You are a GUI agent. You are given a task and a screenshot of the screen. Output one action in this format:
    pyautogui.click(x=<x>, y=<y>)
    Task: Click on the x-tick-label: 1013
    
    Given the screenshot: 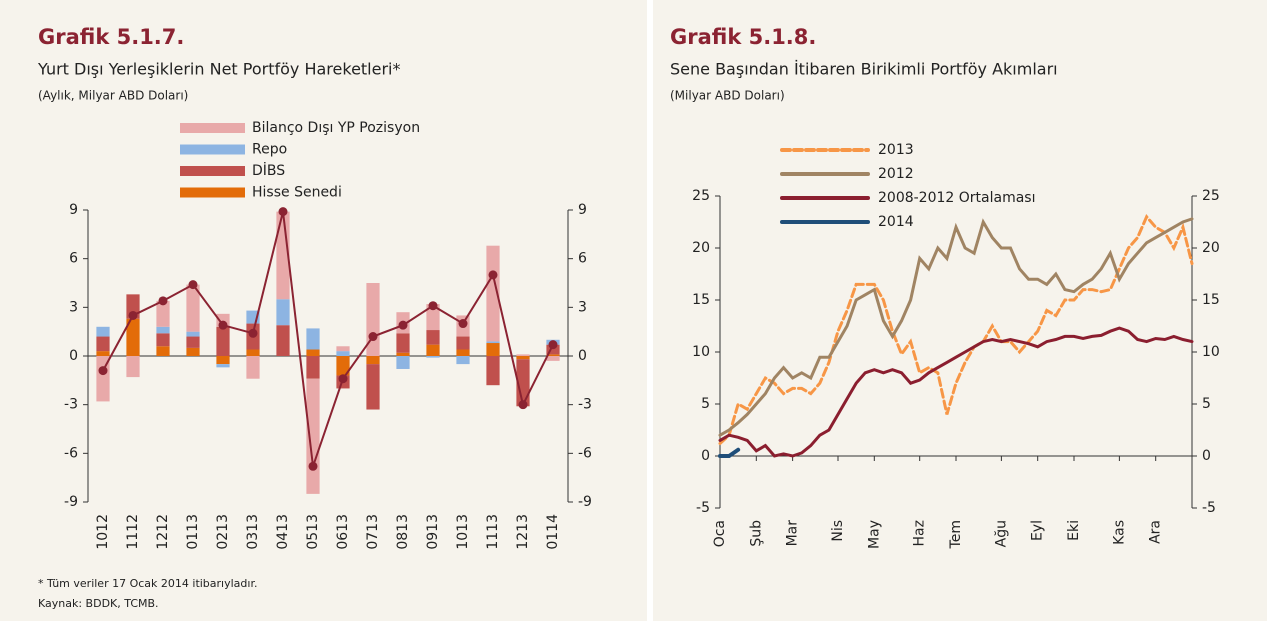 What is the action you would take?
    pyautogui.click(x=463, y=532)
    